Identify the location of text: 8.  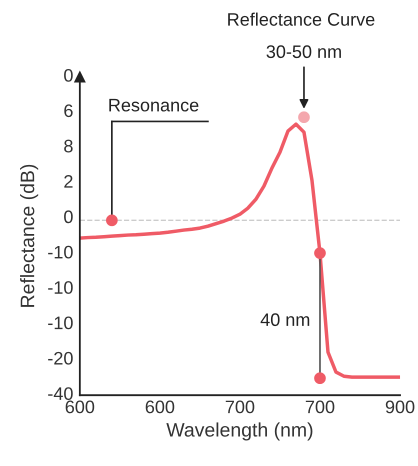
(68, 146).